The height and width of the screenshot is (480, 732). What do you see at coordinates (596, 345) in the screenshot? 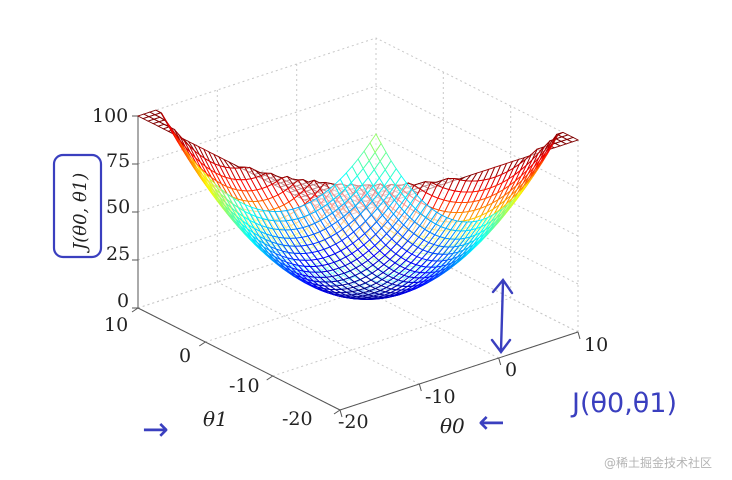
I see `theta0-tick-label: 10` at bounding box center [596, 345].